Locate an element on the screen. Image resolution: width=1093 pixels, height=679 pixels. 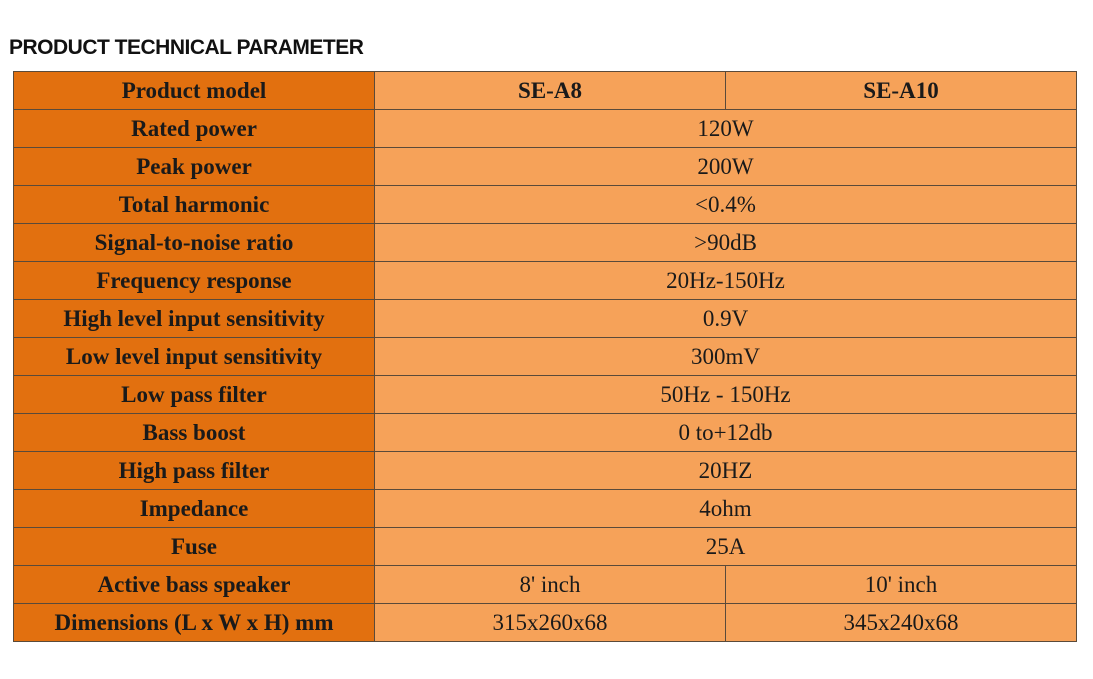
row: Low pass filter 50Hz - 150Hz is located at coordinates (545, 394).